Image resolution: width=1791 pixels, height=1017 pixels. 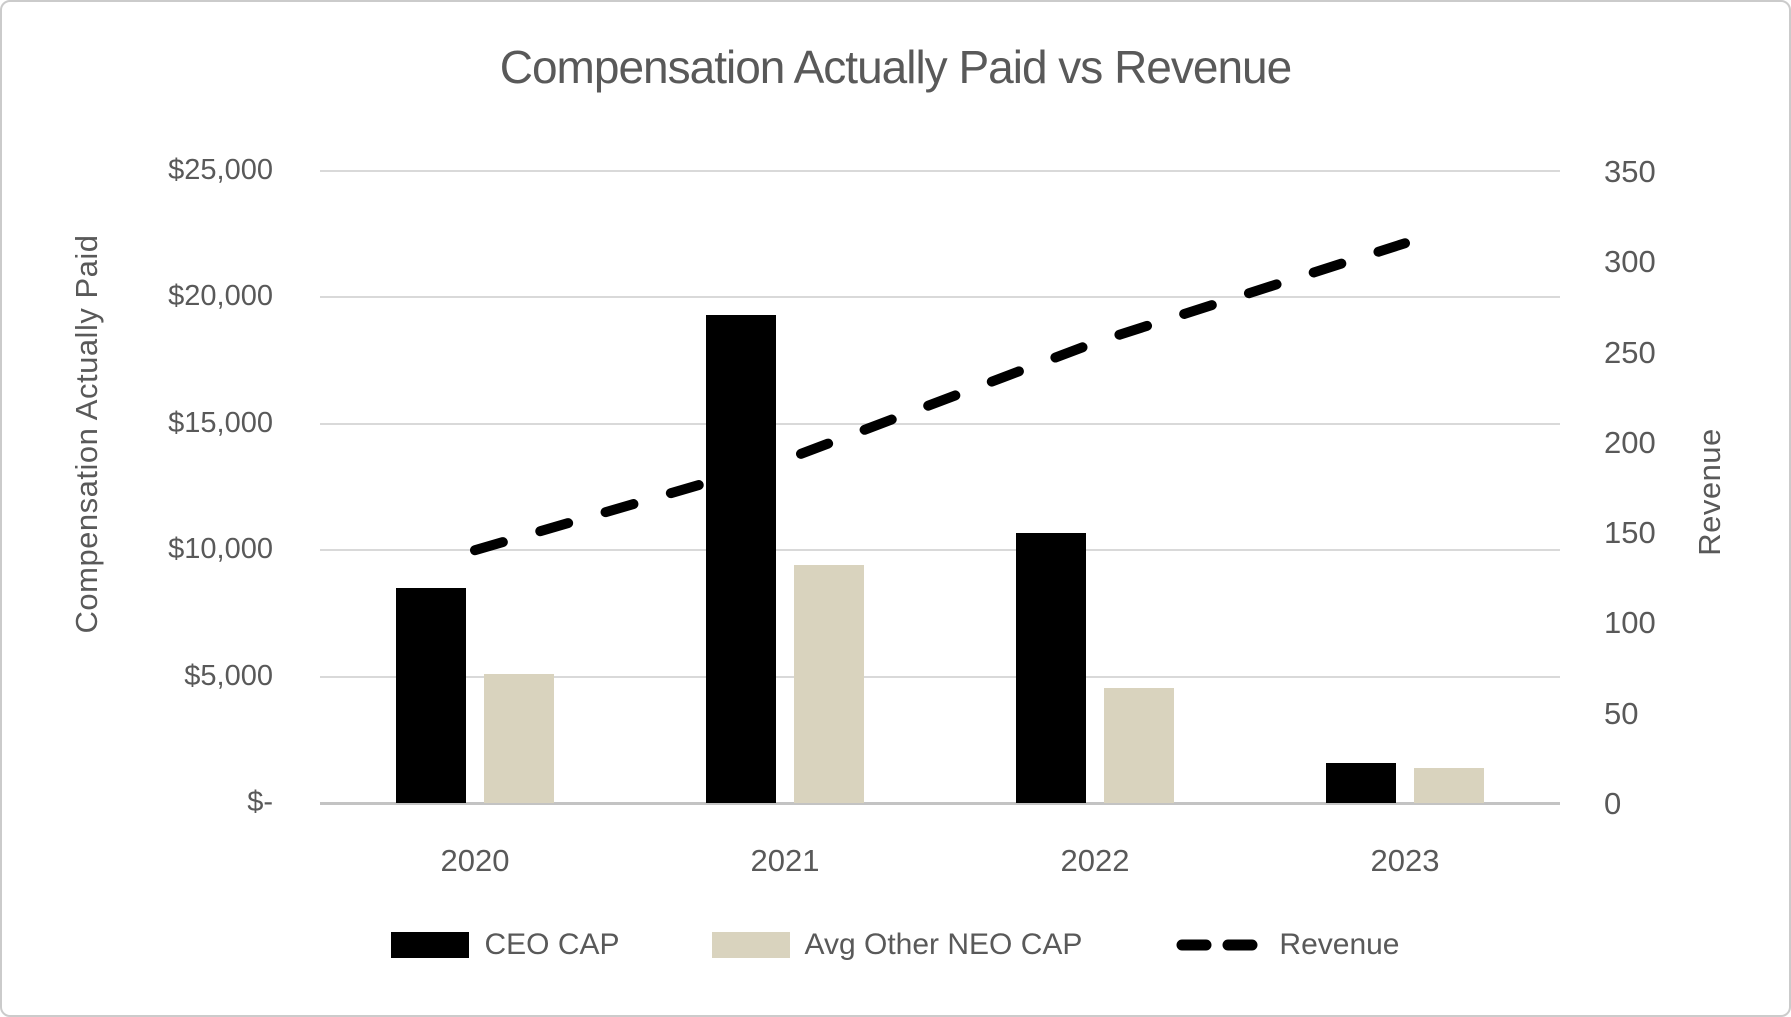 I want to click on legend-item-revenue: Revenue, so click(x=1287, y=945).